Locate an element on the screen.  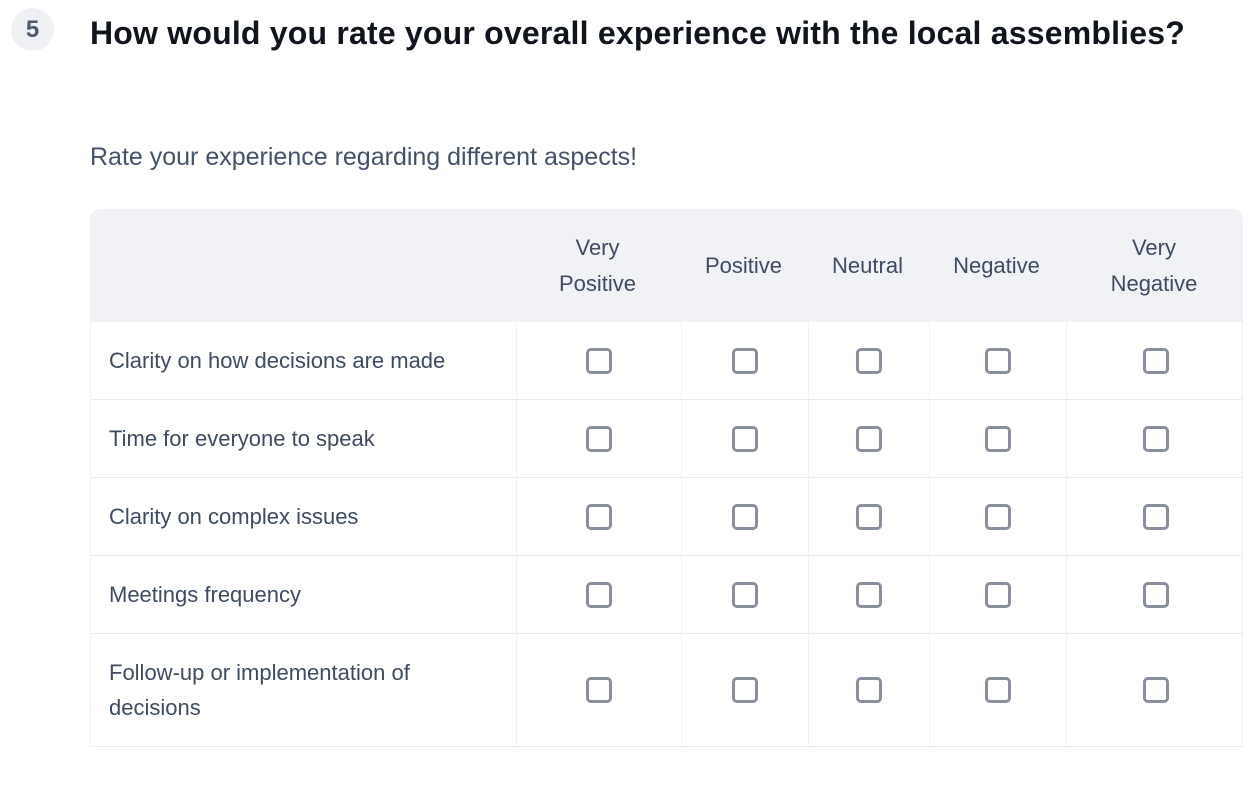
column-header-neutral: Neutral is located at coordinates (867, 265).